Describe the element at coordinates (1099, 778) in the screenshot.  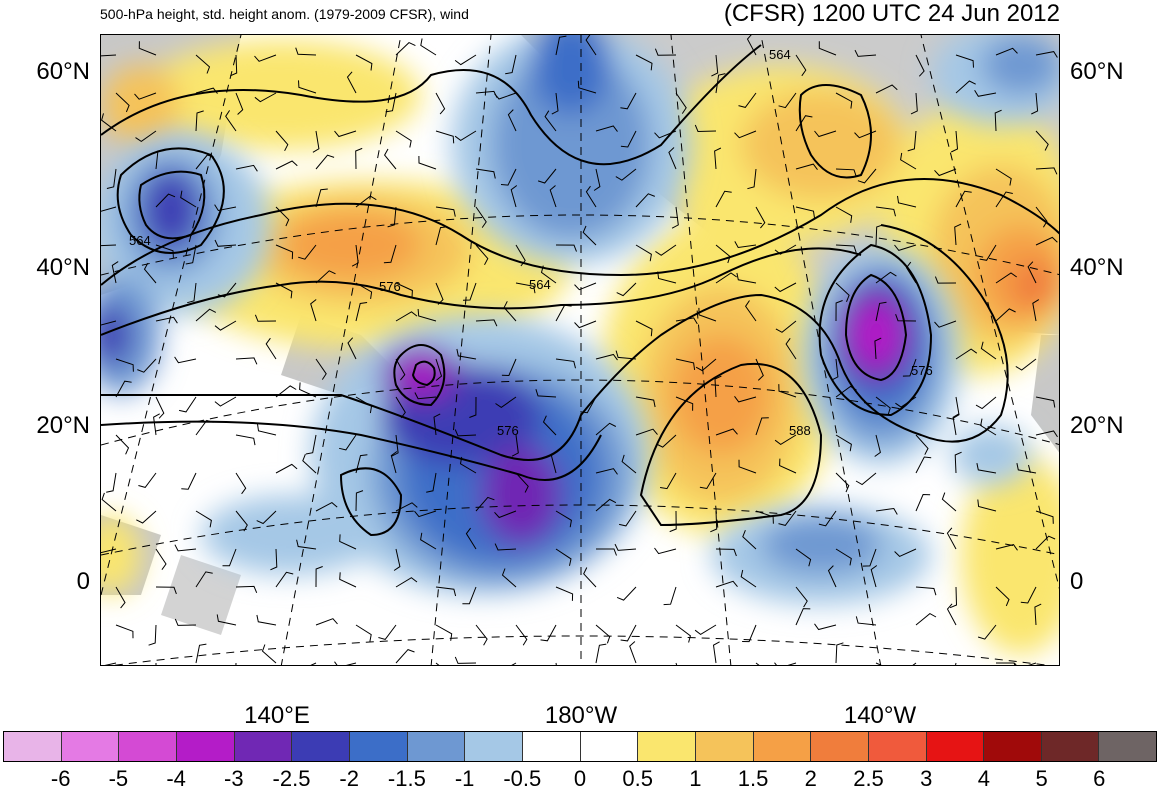
I see `colorbar-label: 6` at that location.